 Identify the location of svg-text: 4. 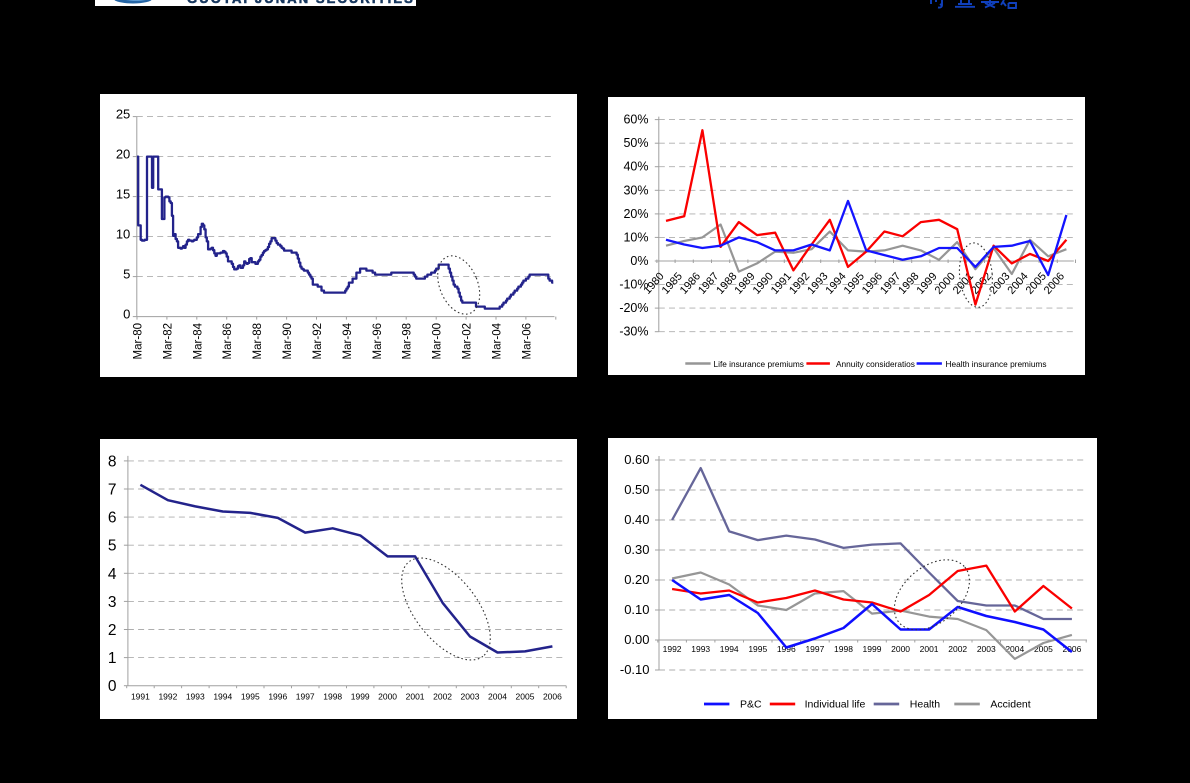
(112, 574).